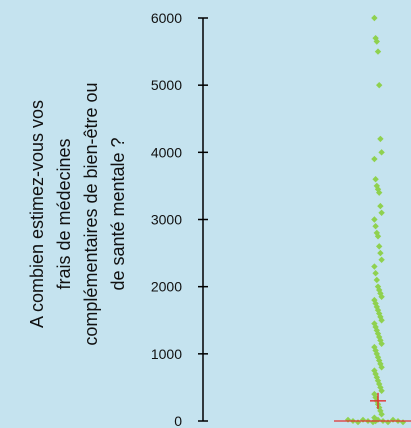 This screenshot has height=428, width=411. I want to click on y-tick-label-3000: 3000, so click(166, 220).